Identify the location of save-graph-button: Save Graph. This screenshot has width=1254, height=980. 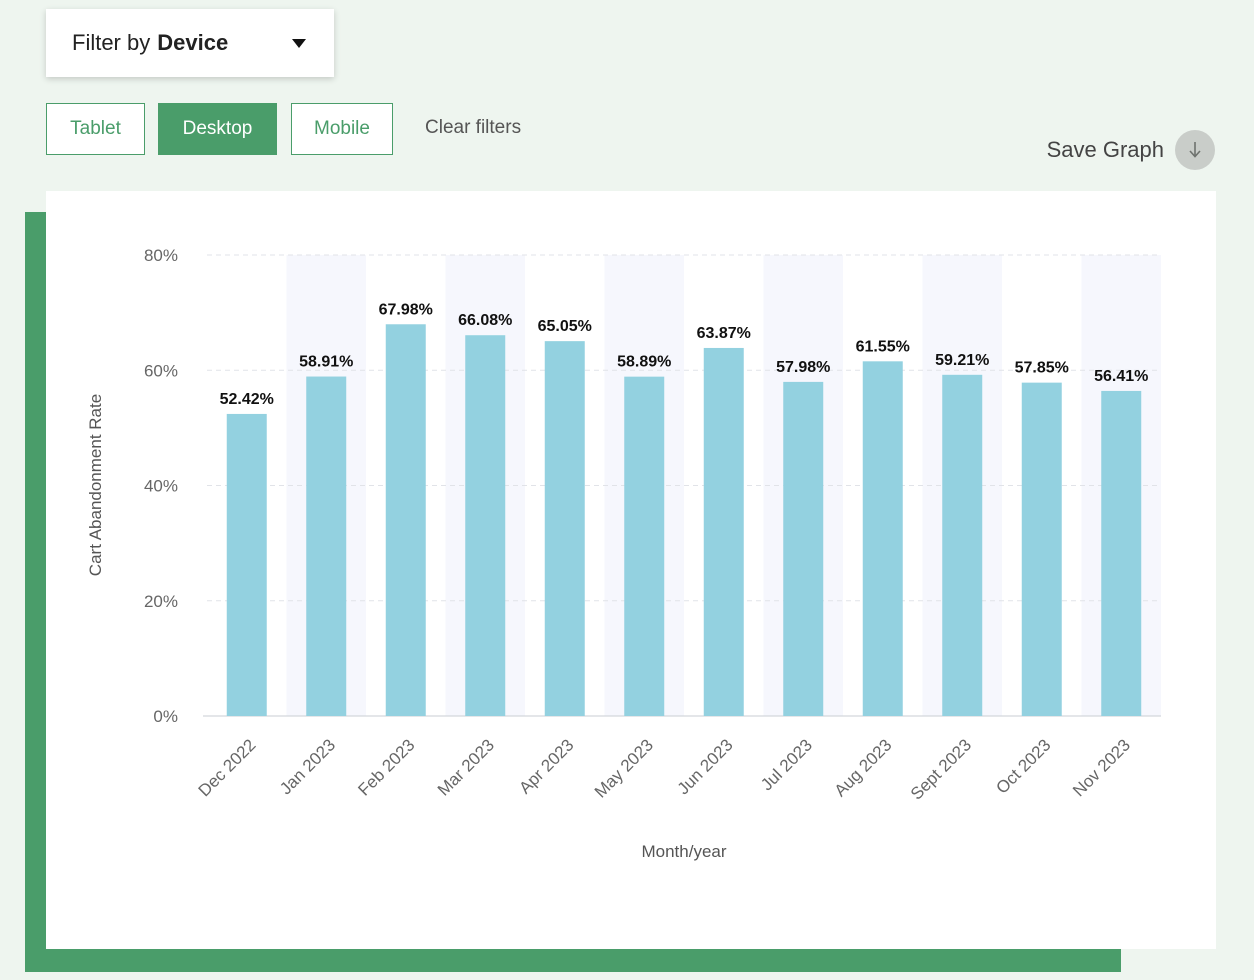
(1131, 150).